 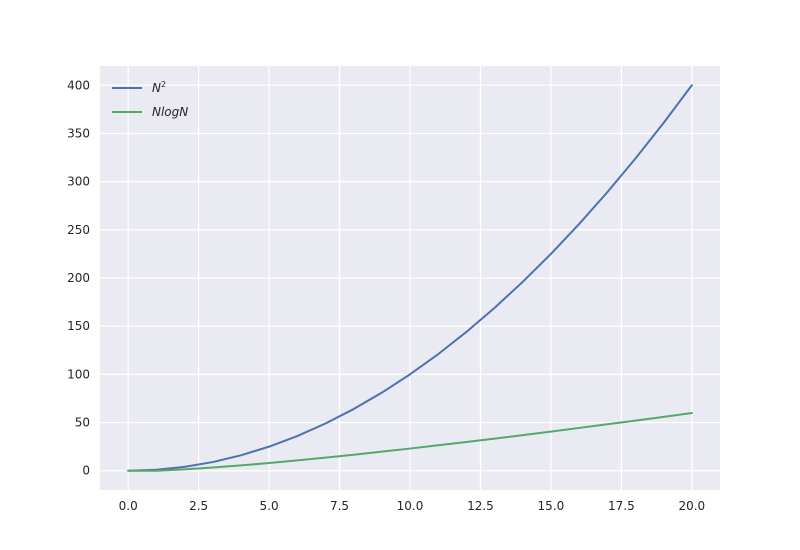 What do you see at coordinates (150, 99) in the screenshot?
I see `legend: N2 NlogN` at bounding box center [150, 99].